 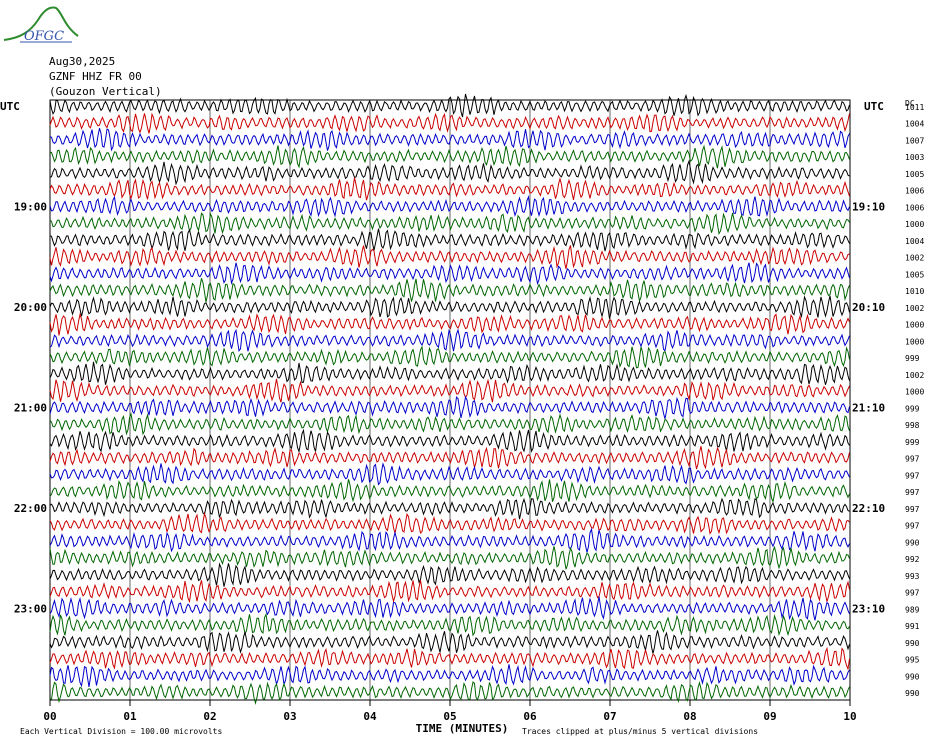 I want to click on dc-offset-value: 1003, so click(x=914, y=157).